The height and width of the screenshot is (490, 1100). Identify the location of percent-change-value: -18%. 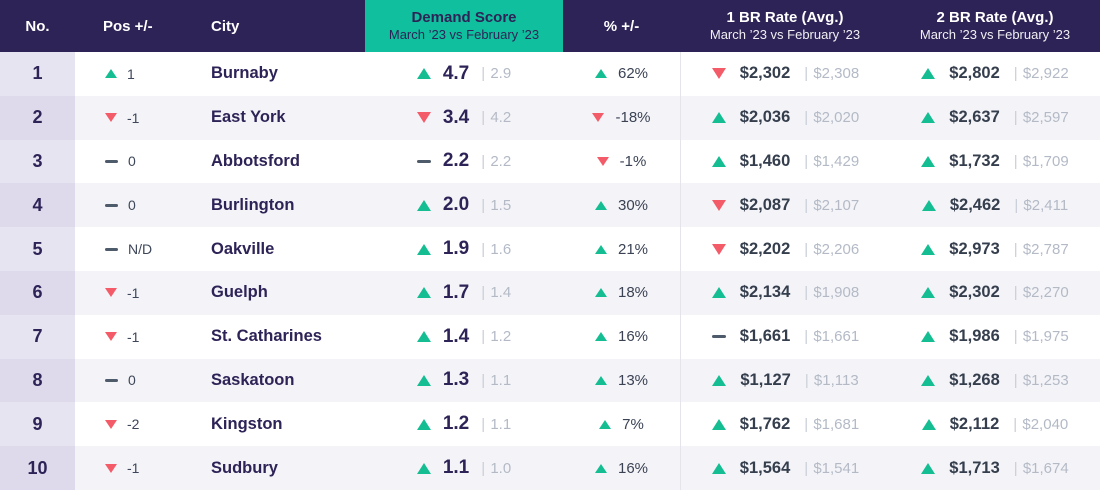
(633, 118).